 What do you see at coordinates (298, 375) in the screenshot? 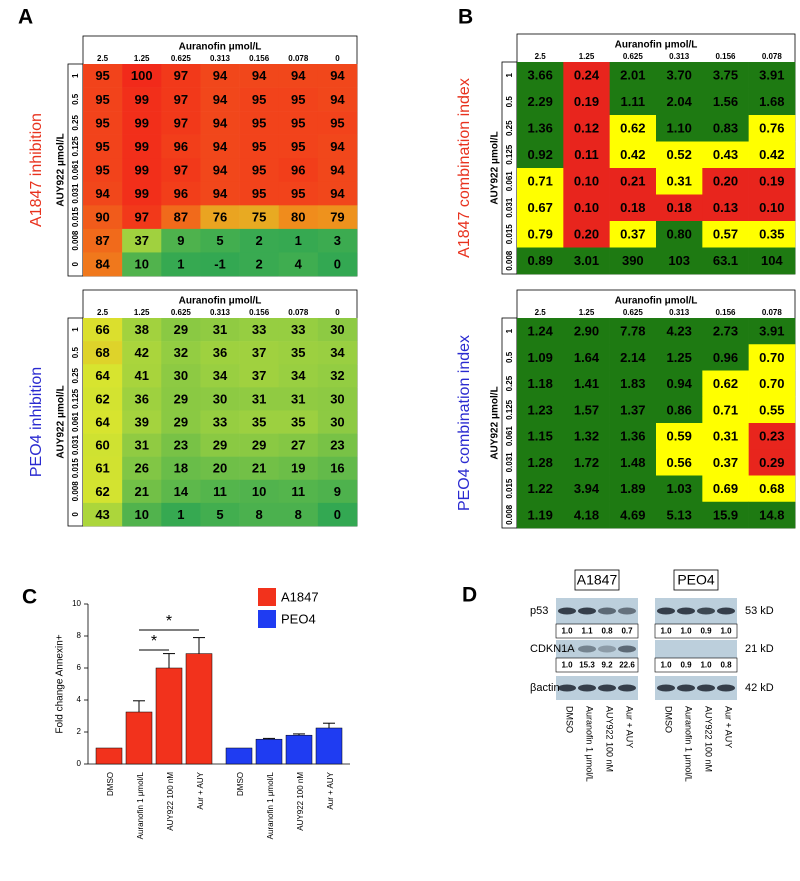
I see `cell-value: 34` at bounding box center [298, 375].